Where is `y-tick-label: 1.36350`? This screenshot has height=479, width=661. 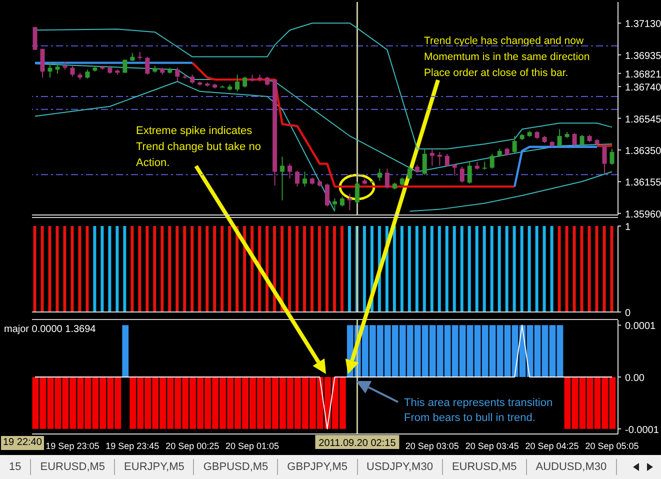 y-tick-label: 1.36350 is located at coordinates (643, 151).